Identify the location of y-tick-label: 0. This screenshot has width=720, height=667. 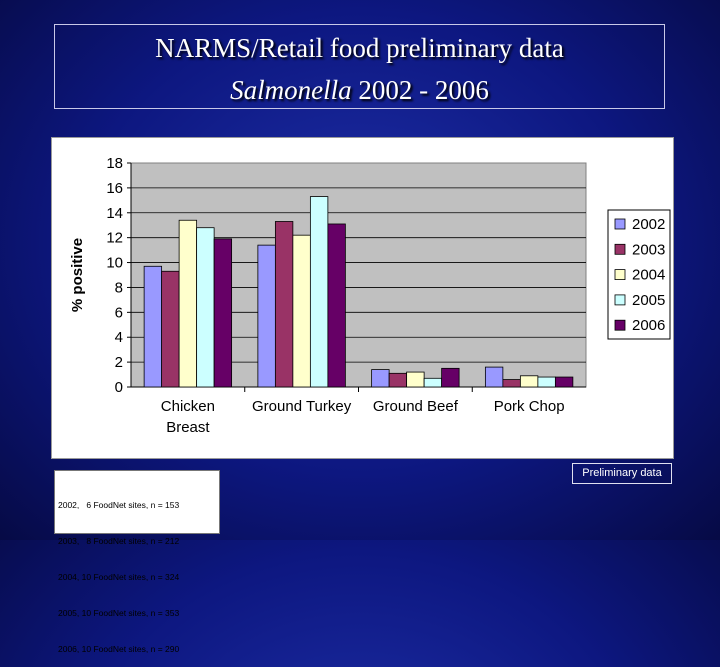
(119, 387).